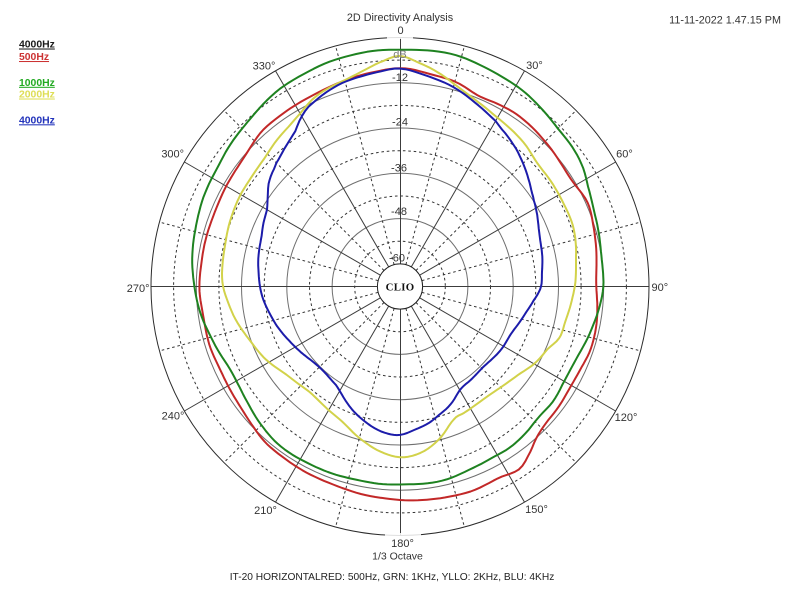  What do you see at coordinates (400, 78) in the screenshot?
I see `svg-text: -12` at bounding box center [400, 78].